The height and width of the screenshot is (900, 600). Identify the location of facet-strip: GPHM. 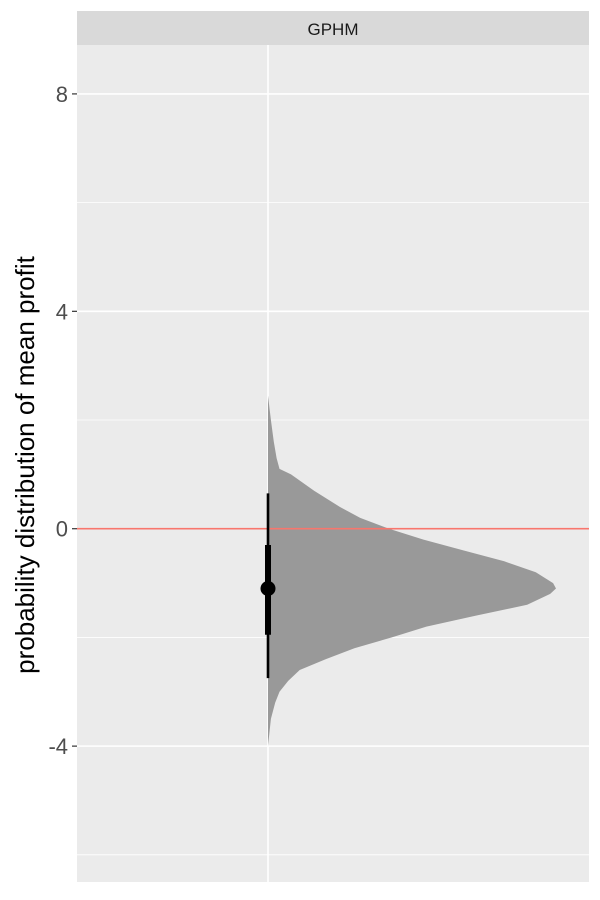
(333, 28).